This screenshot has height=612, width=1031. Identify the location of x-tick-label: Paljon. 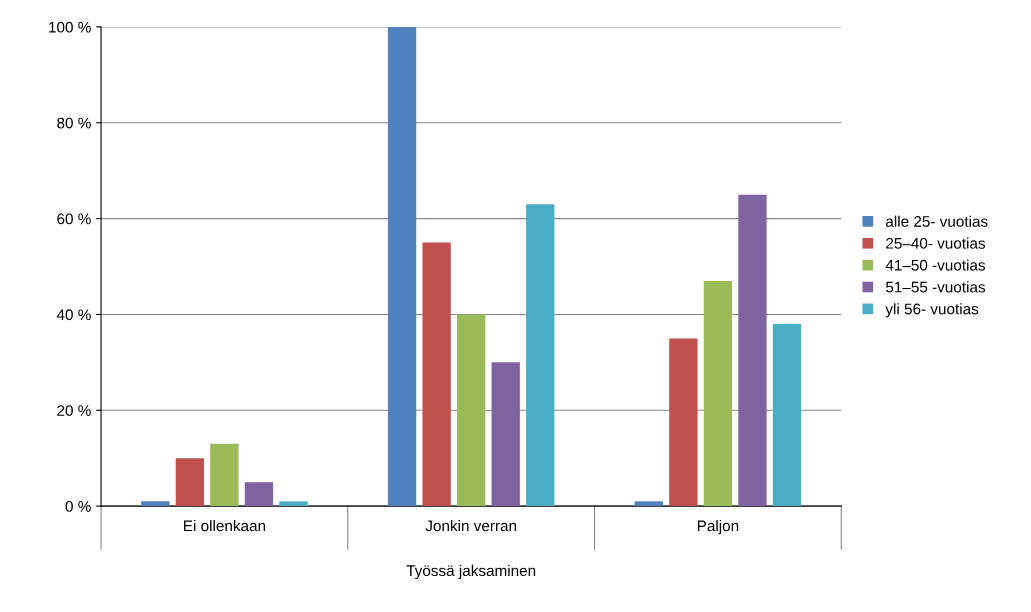
(718, 527).